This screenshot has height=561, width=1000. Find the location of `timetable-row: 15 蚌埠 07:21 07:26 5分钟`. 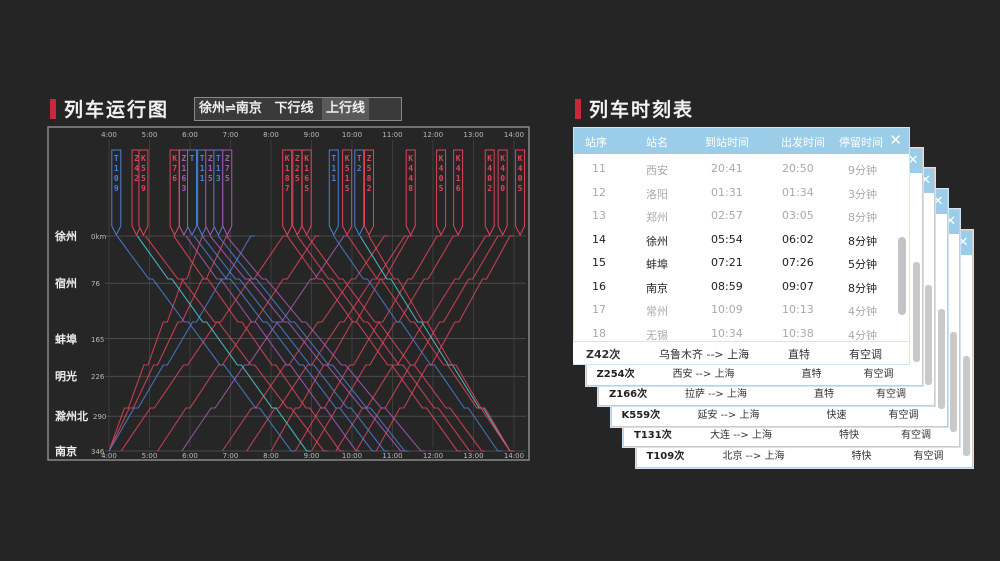

timetable-row: 15 蚌埠 07:21 07:26 5分钟 is located at coordinates (734, 262).